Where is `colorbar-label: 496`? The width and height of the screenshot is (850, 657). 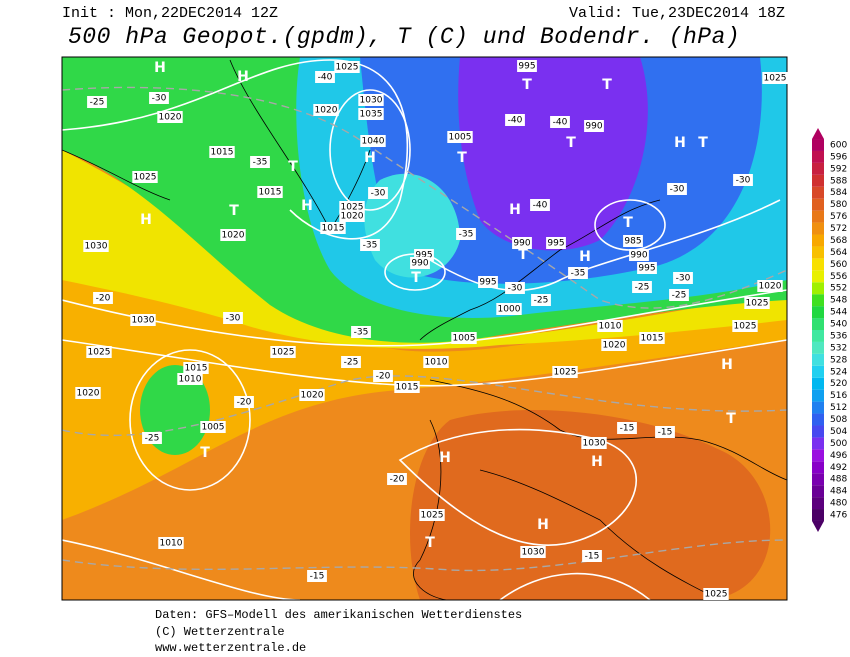
colorbar-label: 496 is located at coordinates (838, 456).